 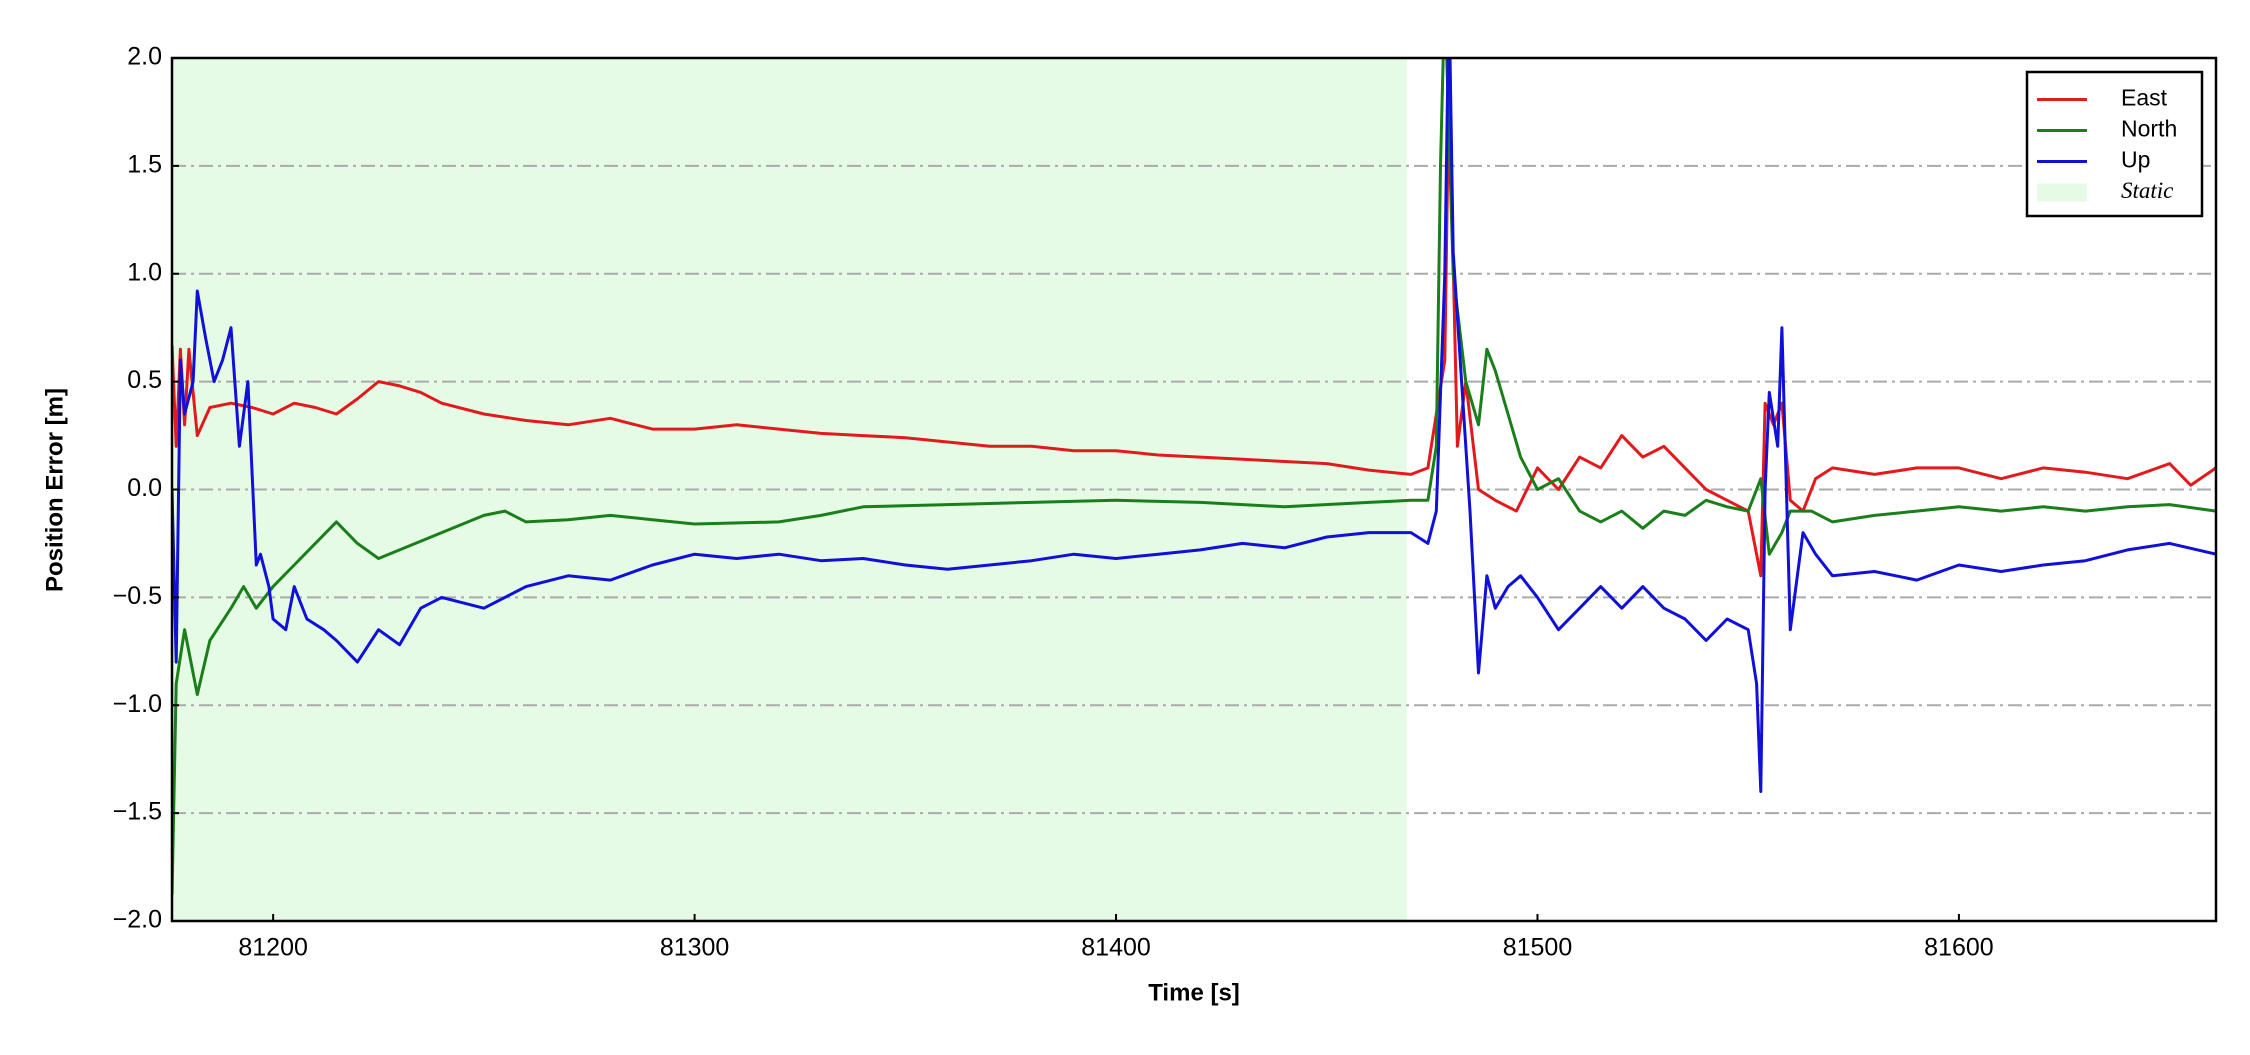 I want to click on legend: East North Up Static, so click(x=2114, y=144).